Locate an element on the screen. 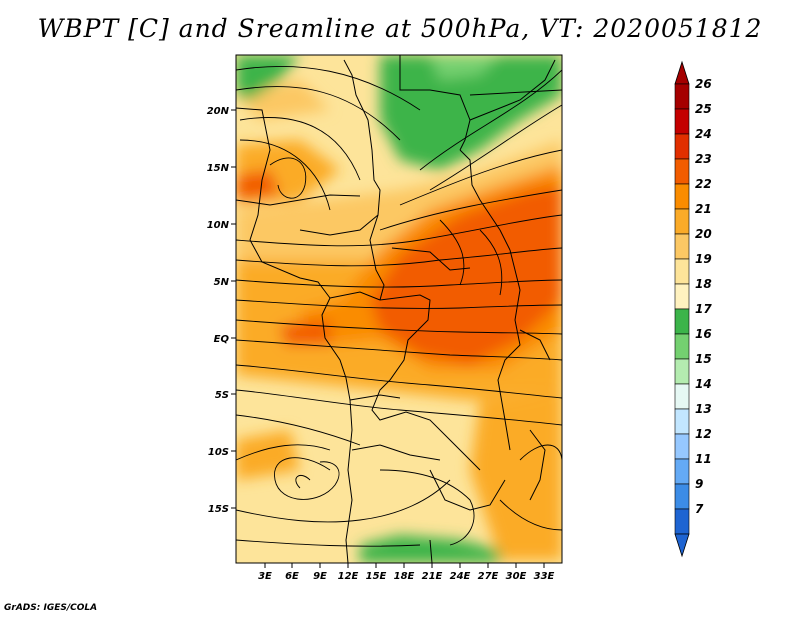  colorbar-label: 18 is located at coordinates (703, 284).